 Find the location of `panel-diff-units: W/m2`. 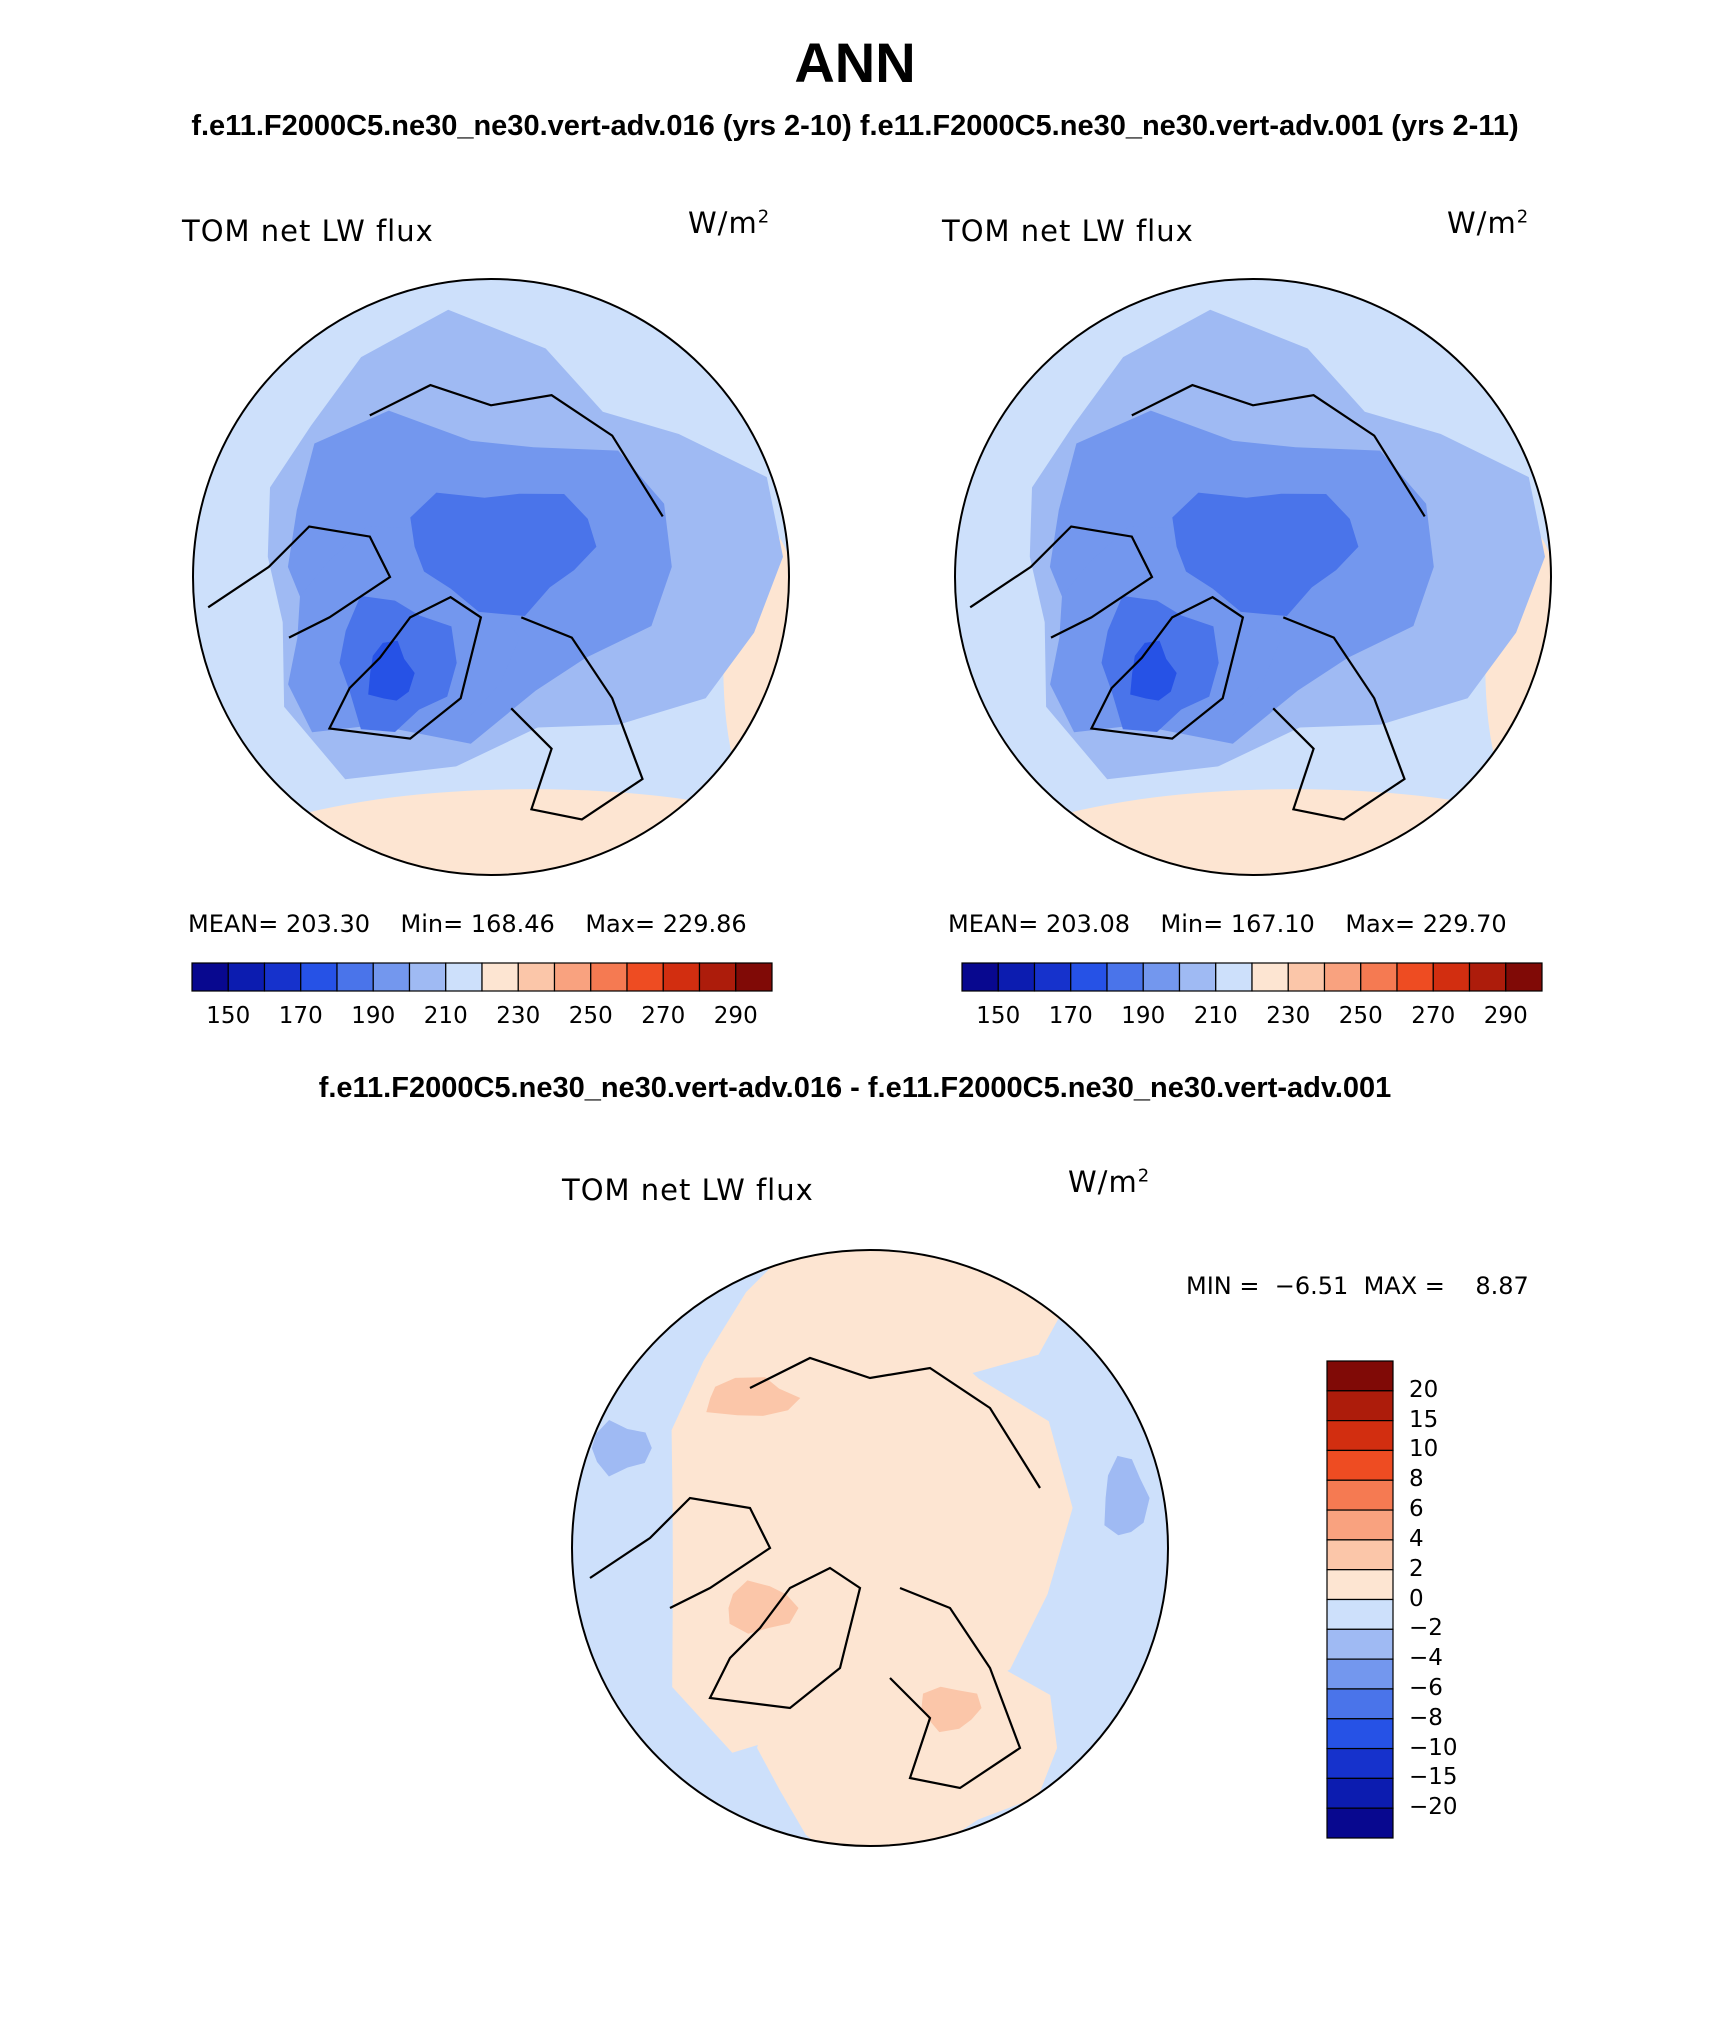

panel-diff-units: W/m2 is located at coordinates (1109, 1182).